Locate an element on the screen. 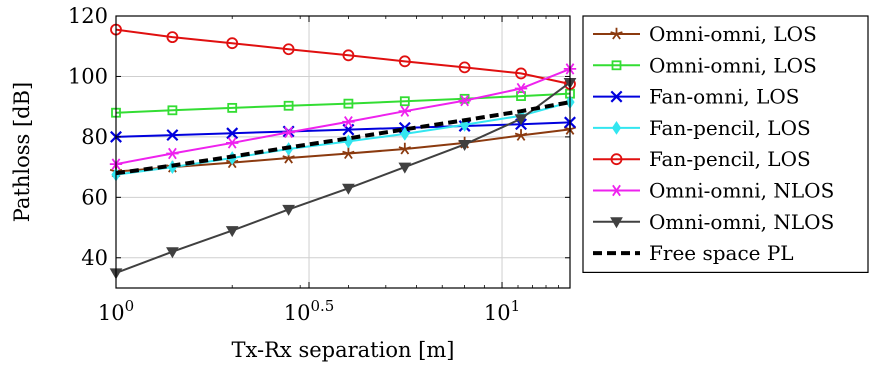 The height and width of the screenshot is (367, 871). legend-entry-3: Fan-pencil, LOS is located at coordinates (702, 128).